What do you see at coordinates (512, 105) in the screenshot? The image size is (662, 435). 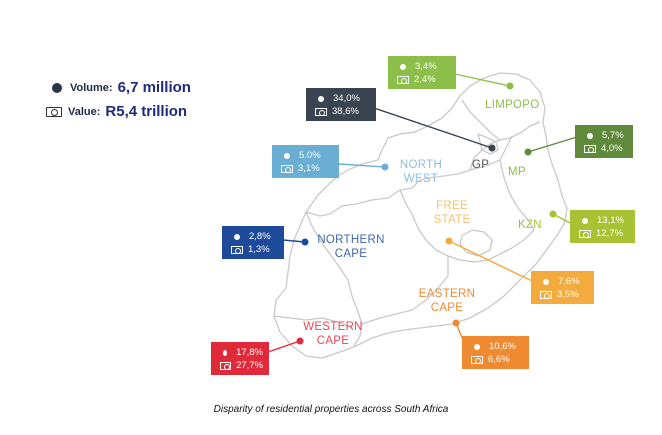 I see `region-label-limpopo: LIMPOPO` at bounding box center [512, 105].